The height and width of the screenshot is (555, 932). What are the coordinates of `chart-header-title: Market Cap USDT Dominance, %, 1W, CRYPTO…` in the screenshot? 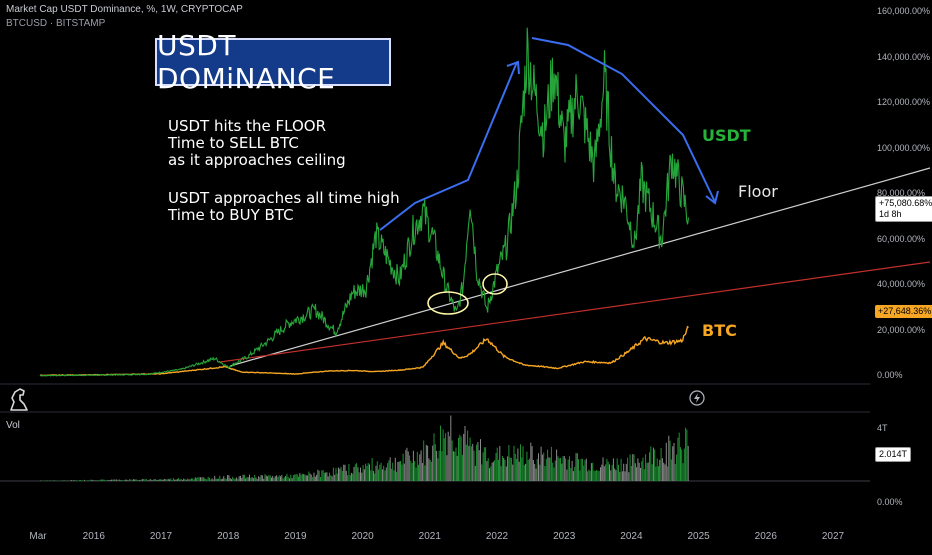 It's located at (124, 9).